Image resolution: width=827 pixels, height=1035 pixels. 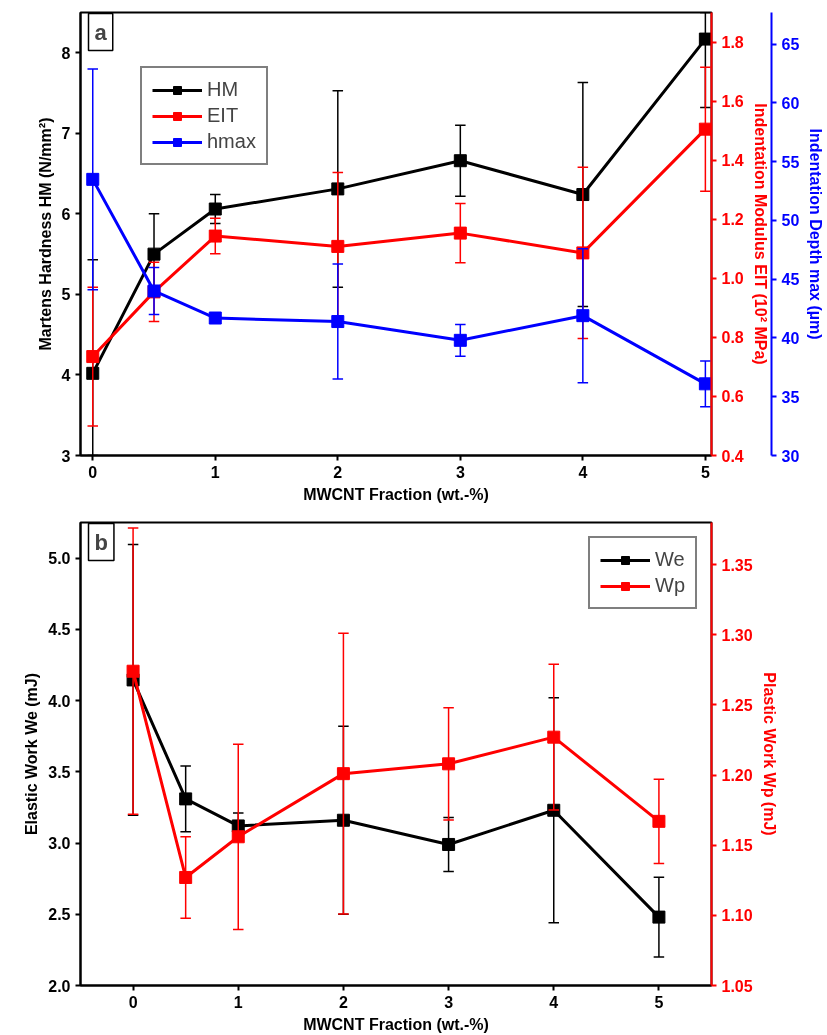 What do you see at coordinates (101, 542) in the screenshot?
I see `annotation: b` at bounding box center [101, 542].